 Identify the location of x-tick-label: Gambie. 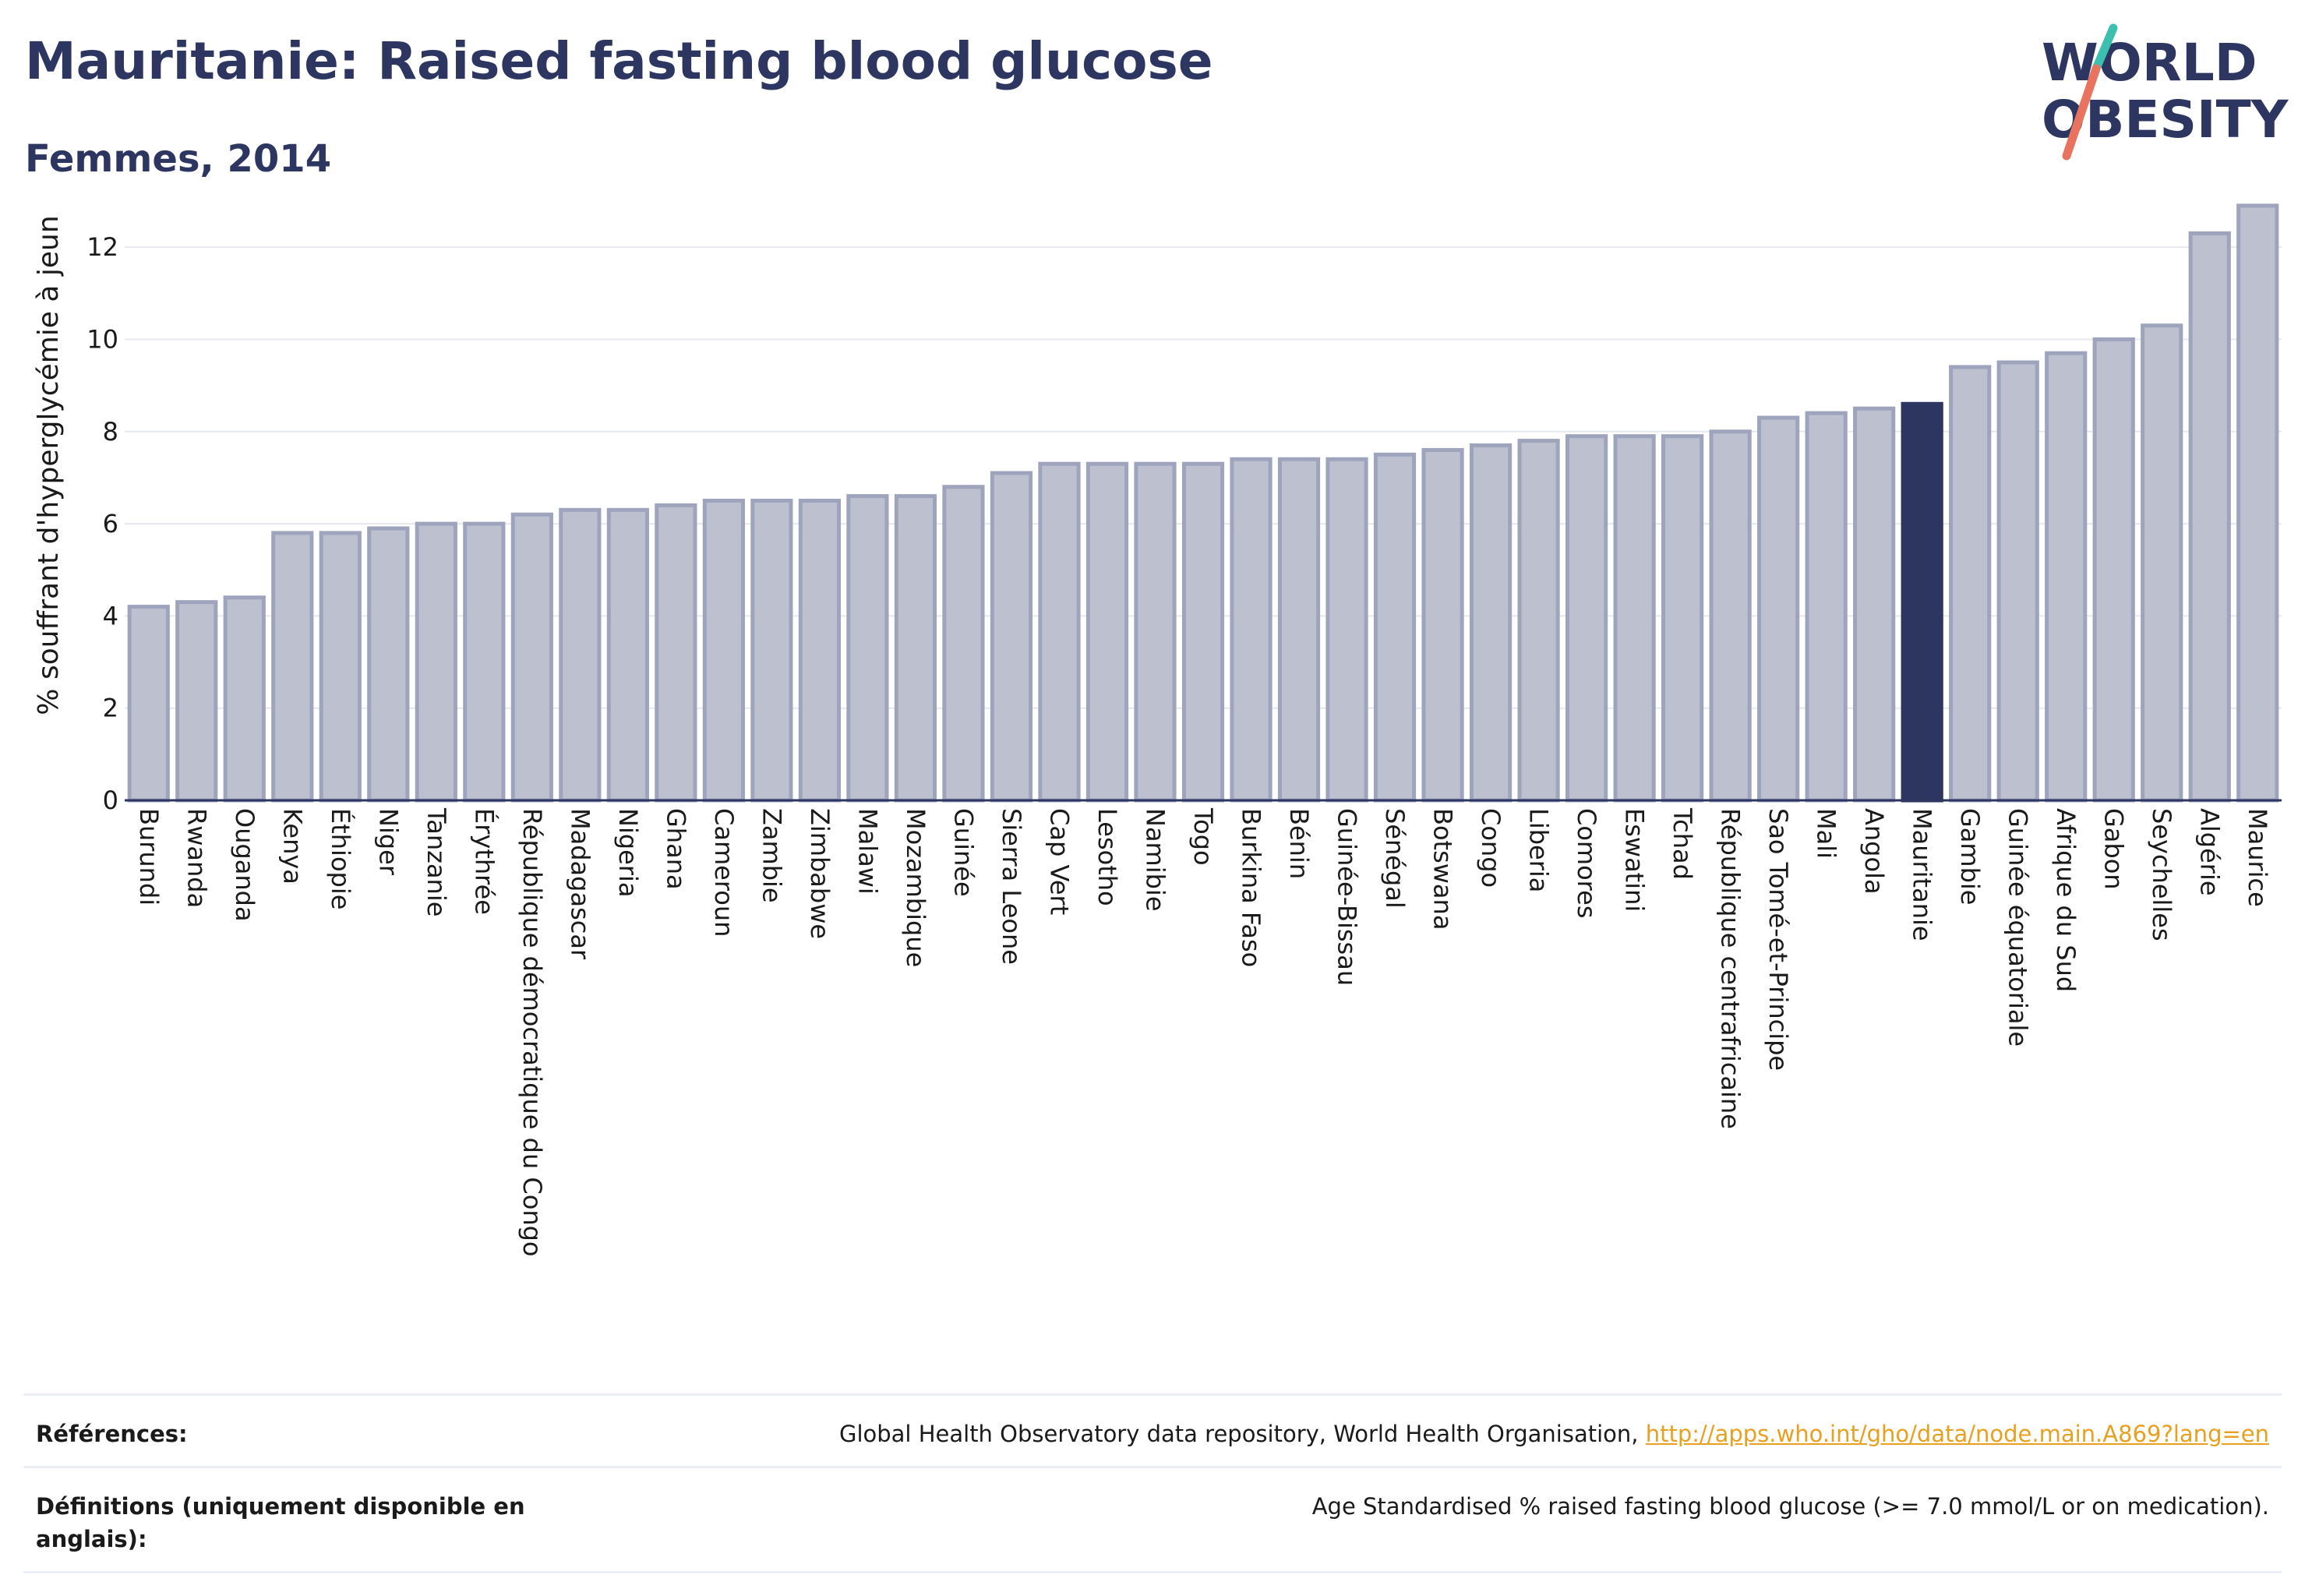
(1970, 856).